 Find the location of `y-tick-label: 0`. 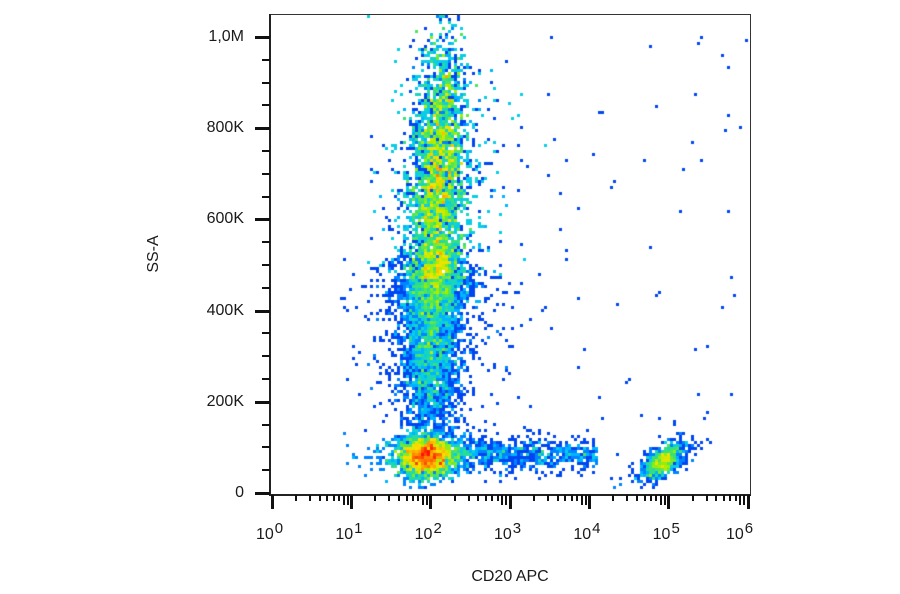

y-tick-label: 0 is located at coordinates (239, 492).